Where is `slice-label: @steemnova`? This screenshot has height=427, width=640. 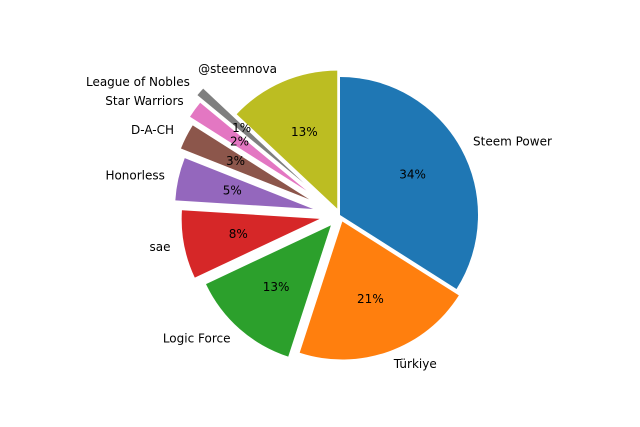
slice-label: @steemnova is located at coordinates (237, 69).